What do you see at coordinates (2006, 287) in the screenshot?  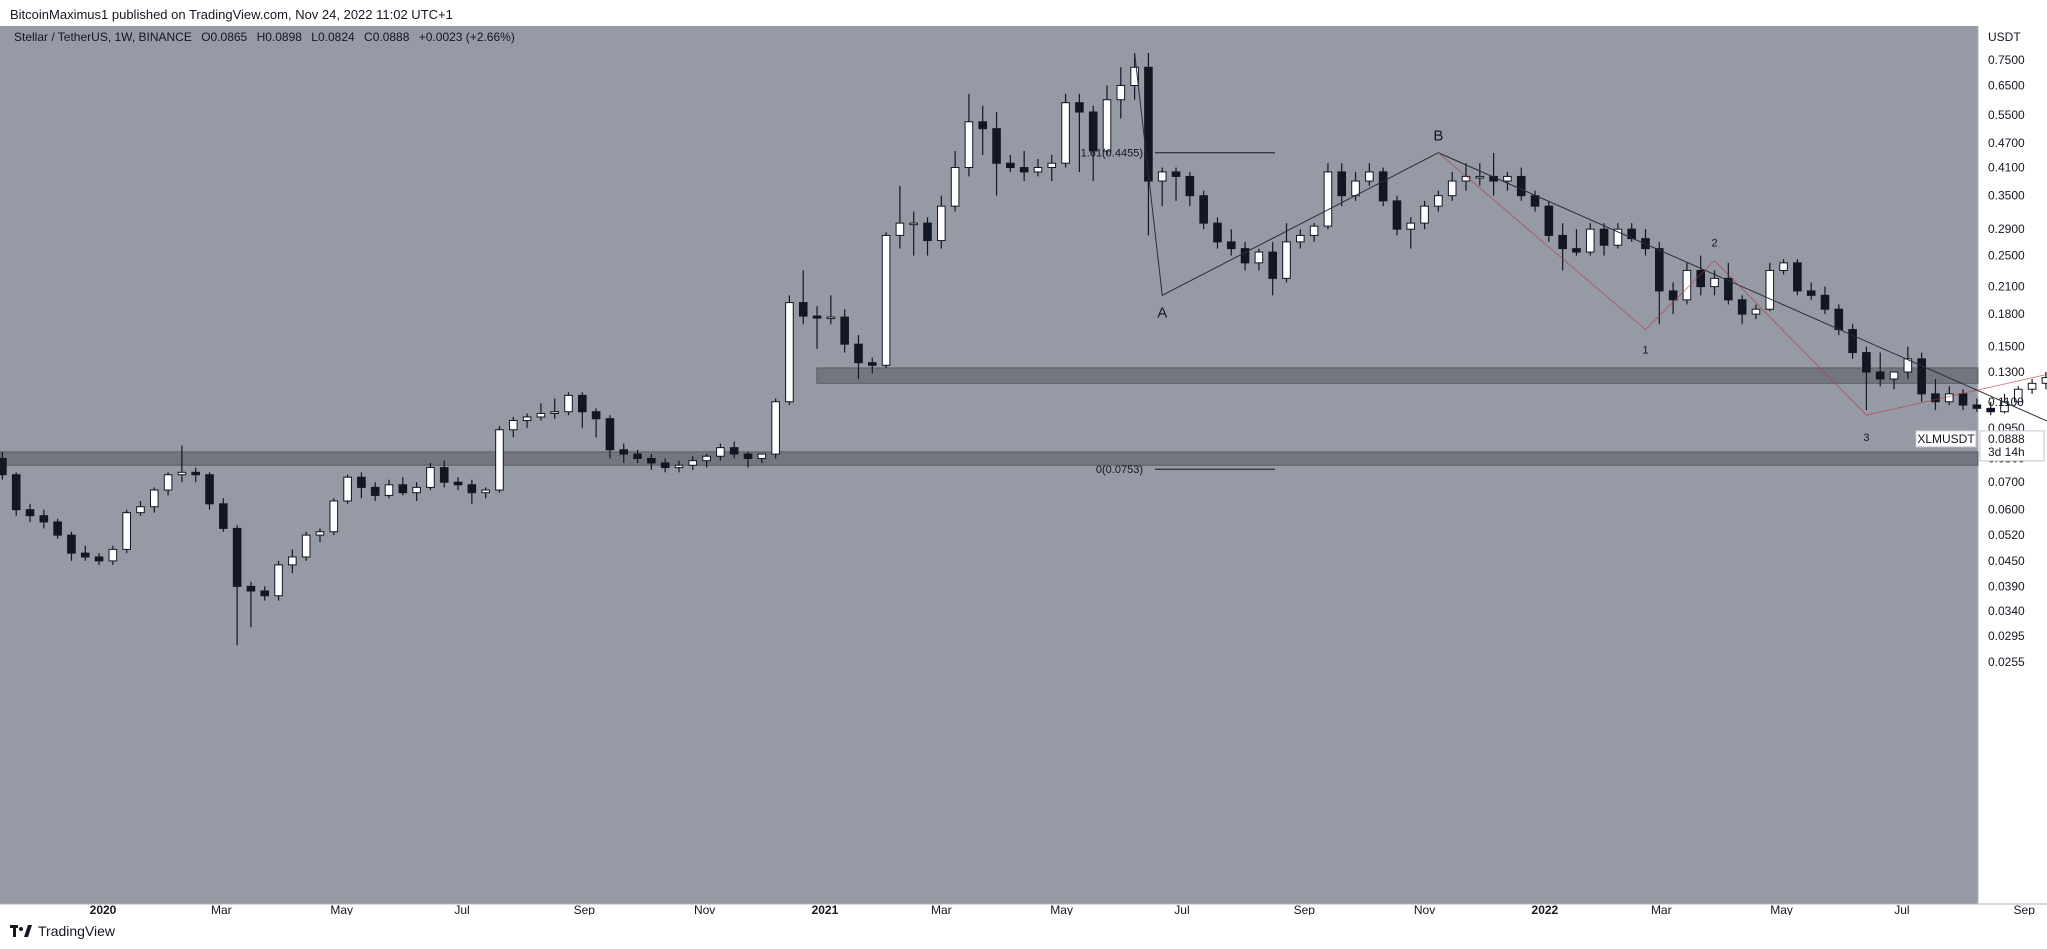 I see `price-tick-label: 0.2100` at bounding box center [2006, 287].